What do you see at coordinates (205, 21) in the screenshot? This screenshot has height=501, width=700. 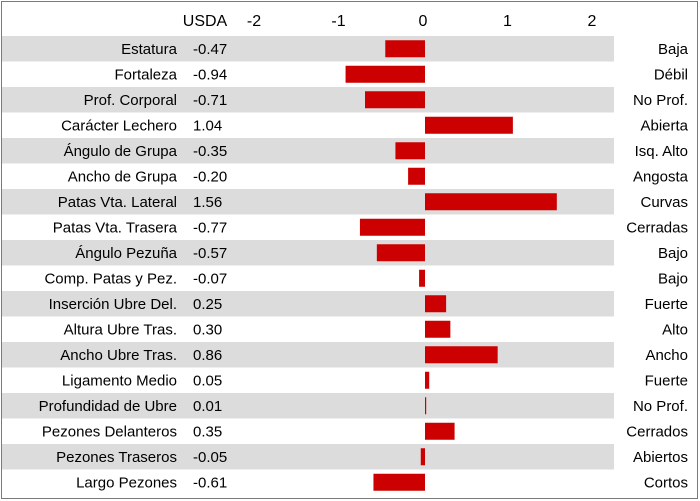 I see `value-column-header: USDA` at bounding box center [205, 21].